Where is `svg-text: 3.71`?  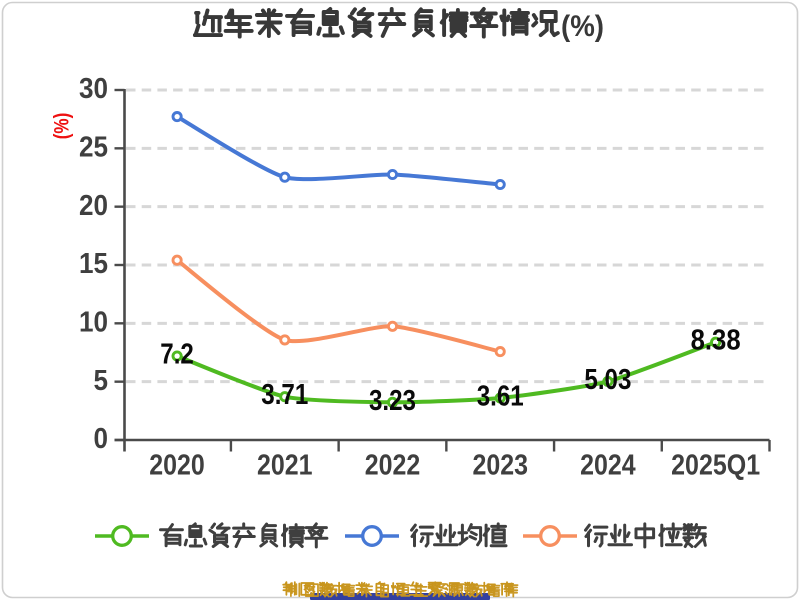
svg-text: 3.71 is located at coordinates (284, 395).